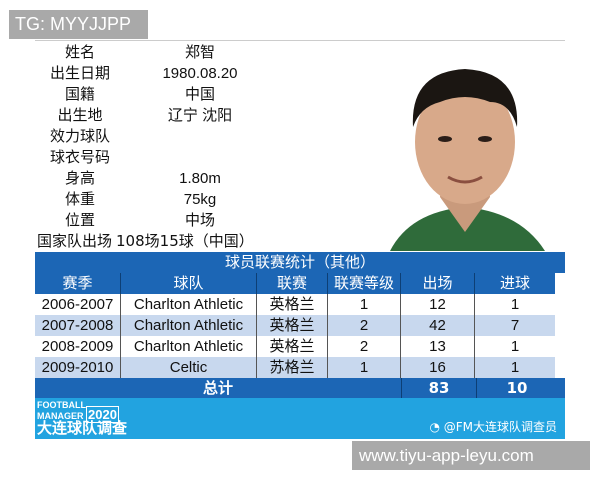  What do you see at coordinates (78, 367) in the screenshot?
I see `table-cell: 2009-2010` at bounding box center [78, 367].